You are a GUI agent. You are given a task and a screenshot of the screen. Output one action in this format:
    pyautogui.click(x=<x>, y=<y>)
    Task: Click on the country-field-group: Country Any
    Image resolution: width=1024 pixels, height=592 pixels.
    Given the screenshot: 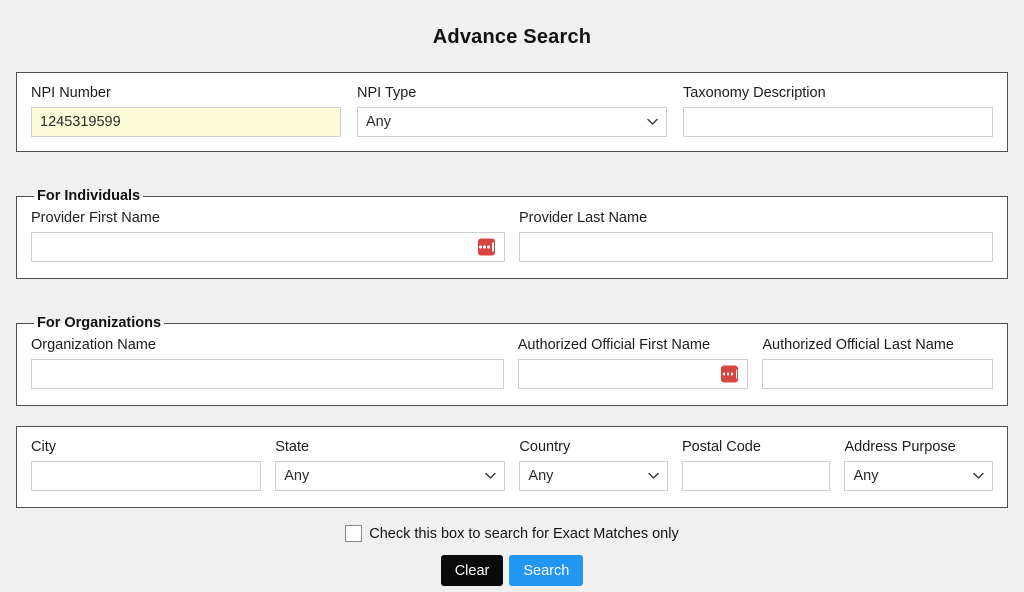 What is the action you would take?
    pyautogui.click(x=593, y=466)
    